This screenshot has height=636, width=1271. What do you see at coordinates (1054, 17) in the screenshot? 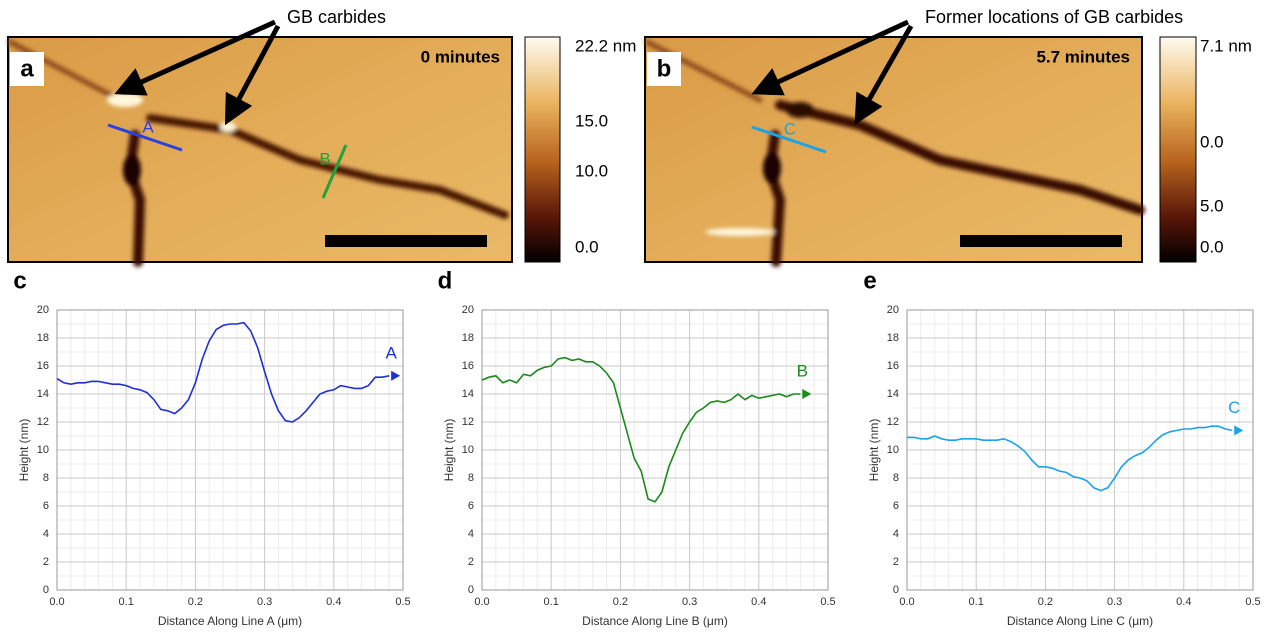
I see `annotation: Former locations of GB carbides` at bounding box center [1054, 17].